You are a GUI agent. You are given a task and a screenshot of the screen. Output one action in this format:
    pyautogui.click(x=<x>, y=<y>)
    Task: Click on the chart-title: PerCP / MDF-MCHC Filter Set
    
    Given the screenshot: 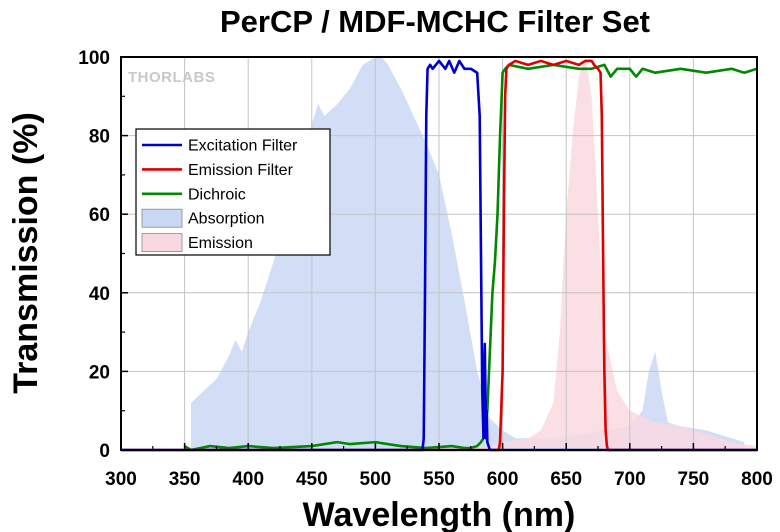 What is the action you would take?
    pyautogui.click(x=435, y=21)
    